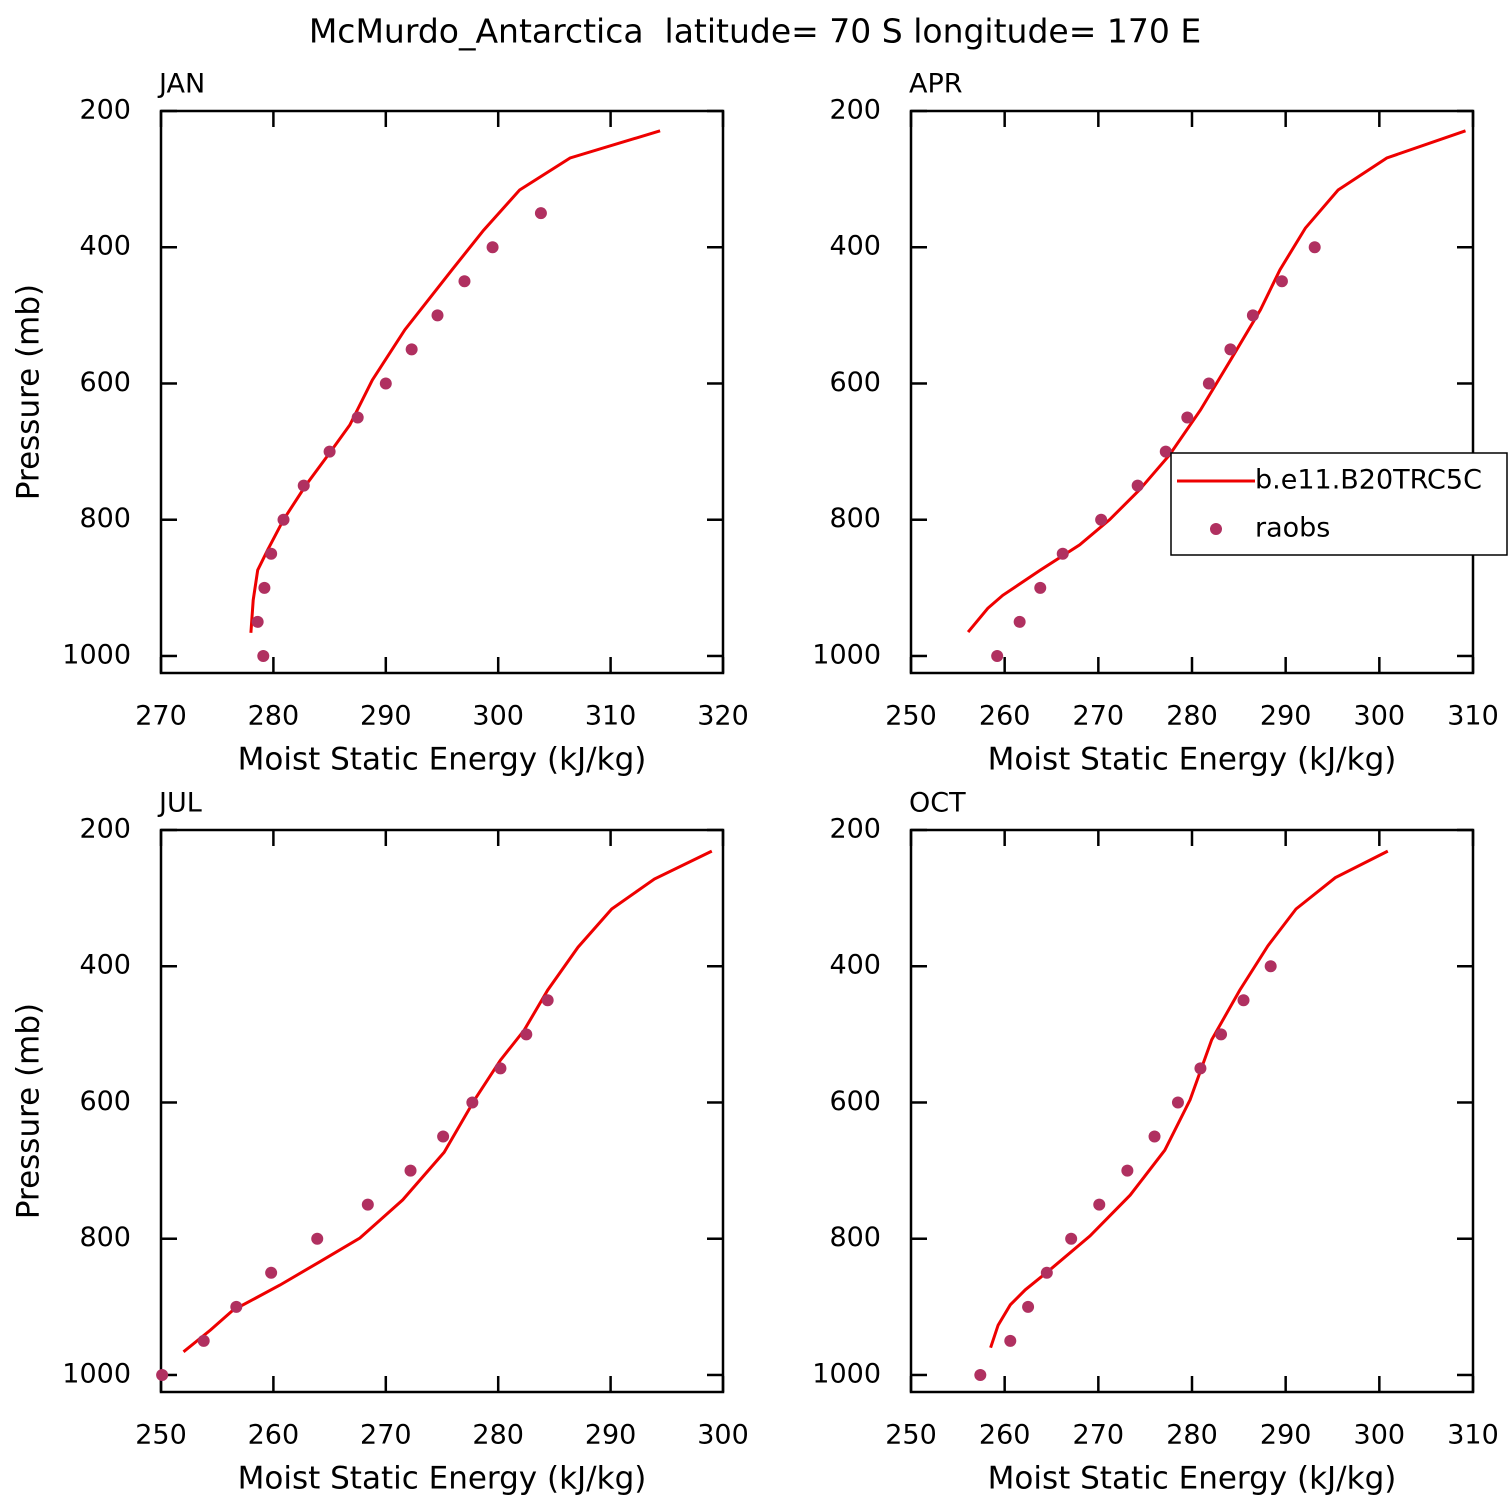 The image size is (1510, 1510). What do you see at coordinates (936, 84) in the screenshot?
I see `panel-title: APR` at bounding box center [936, 84].